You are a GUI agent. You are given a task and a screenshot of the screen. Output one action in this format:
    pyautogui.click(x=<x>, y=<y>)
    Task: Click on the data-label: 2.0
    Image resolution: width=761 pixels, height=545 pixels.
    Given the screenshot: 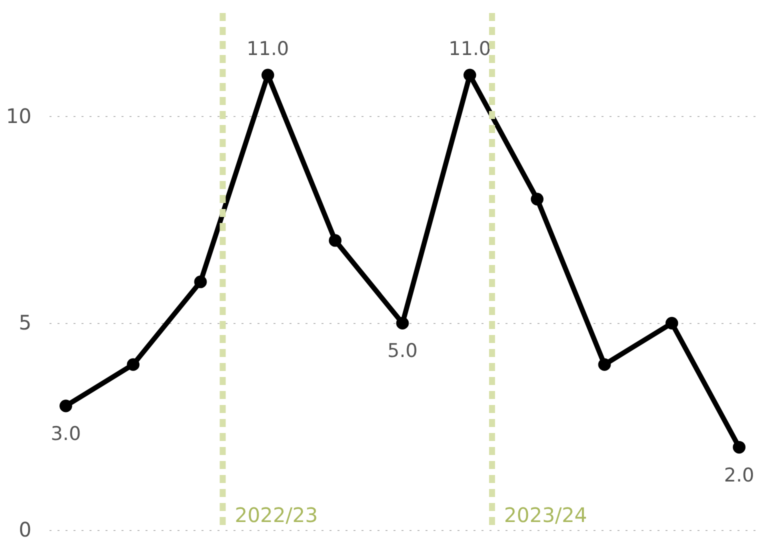 What is the action you would take?
    pyautogui.click(x=739, y=475)
    